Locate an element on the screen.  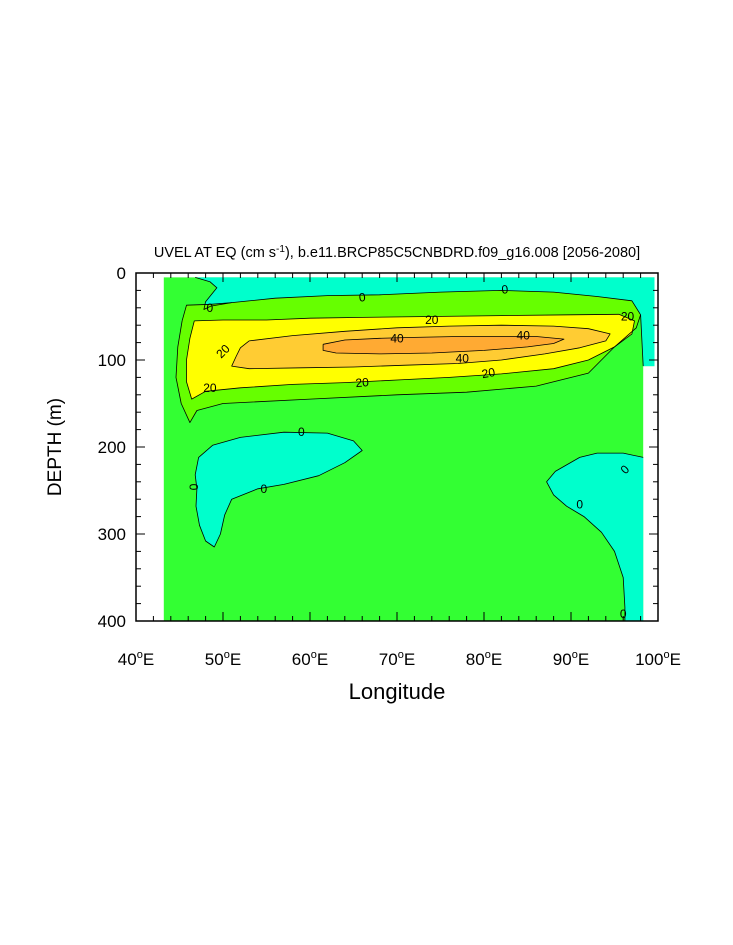
region-neg-top is located at coordinates (409, 322).